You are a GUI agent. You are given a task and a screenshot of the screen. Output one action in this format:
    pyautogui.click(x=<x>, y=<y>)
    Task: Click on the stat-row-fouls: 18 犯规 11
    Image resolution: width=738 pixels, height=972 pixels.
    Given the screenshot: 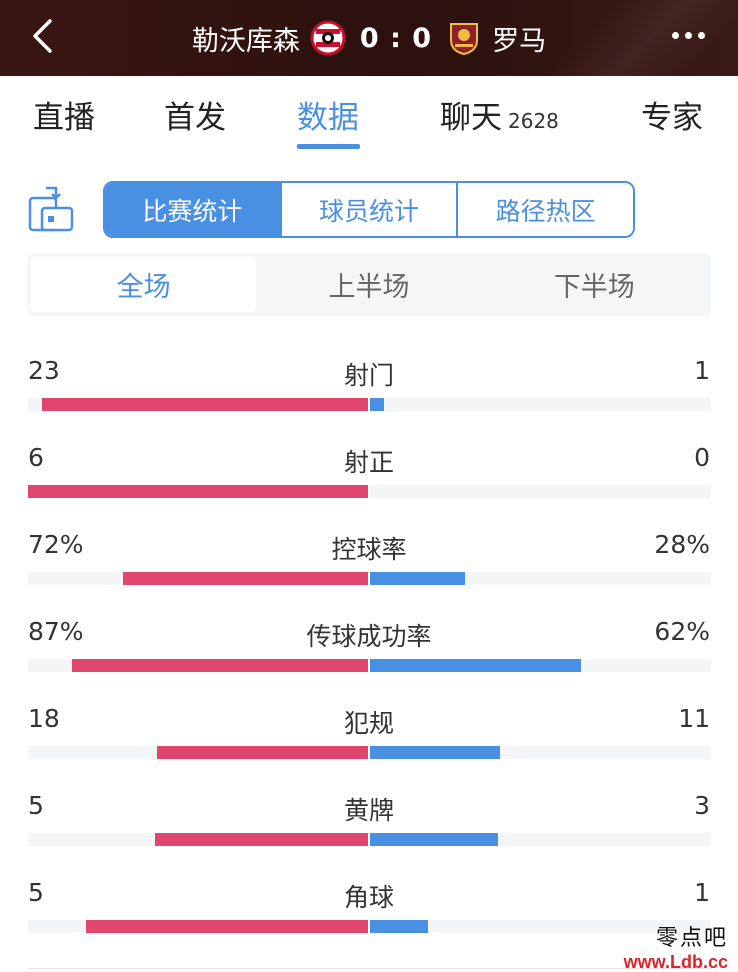 What is the action you would take?
    pyautogui.click(x=369, y=731)
    